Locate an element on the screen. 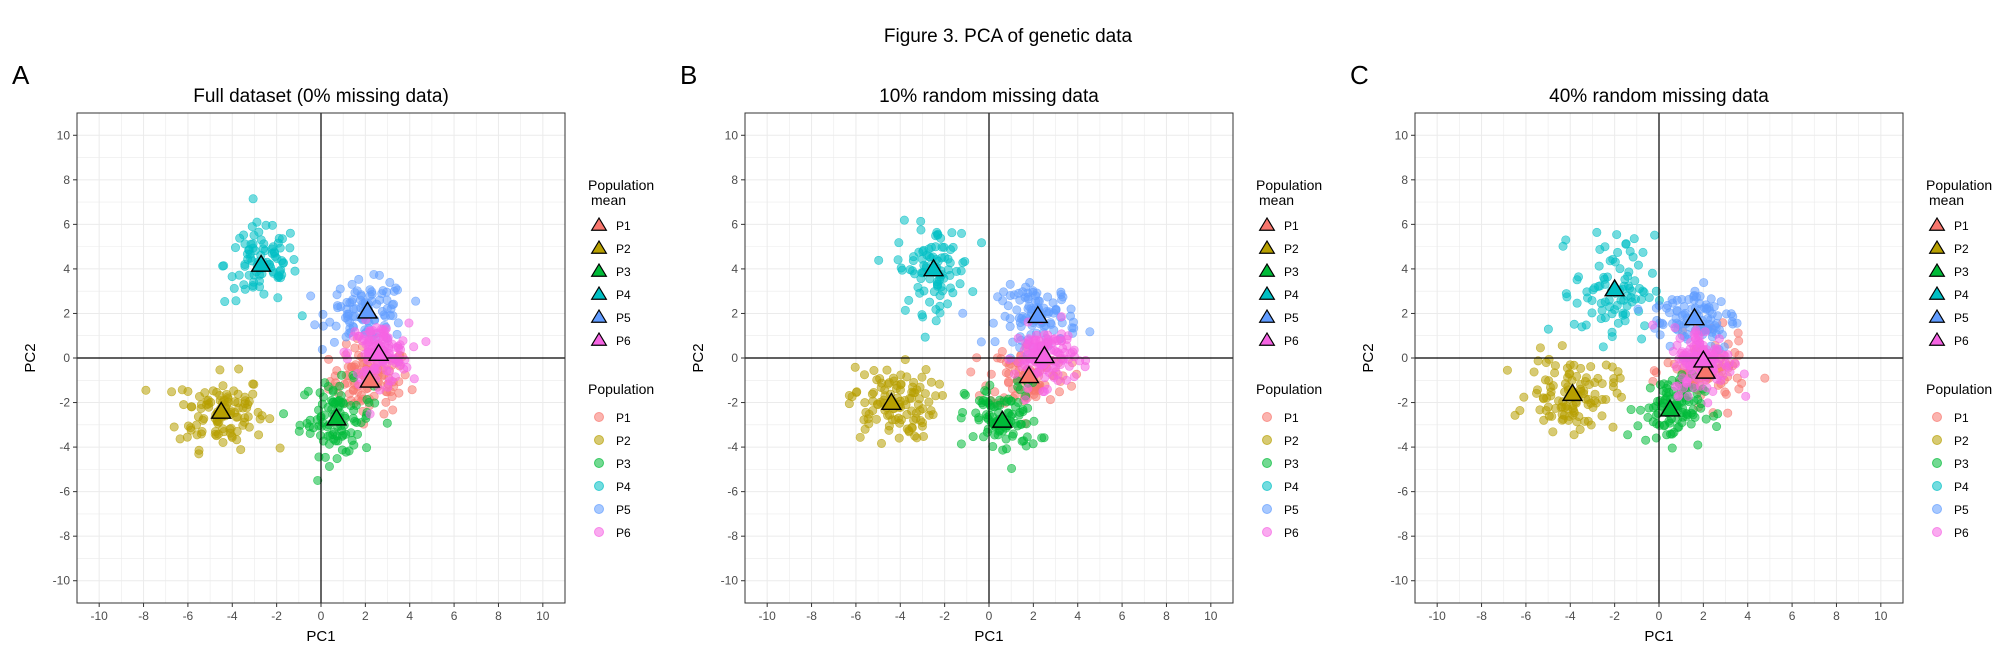  legend-title-mean-line2: mean is located at coordinates (608, 200).